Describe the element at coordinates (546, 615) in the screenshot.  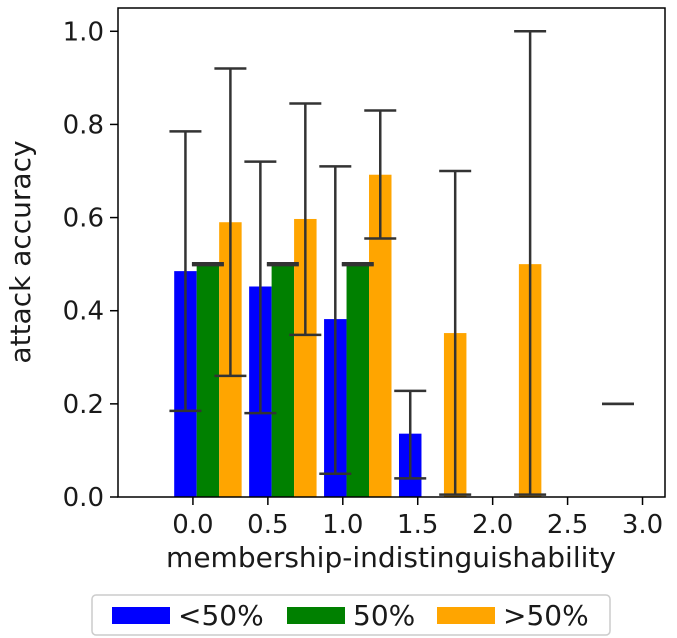
I see `legend-label-2: >50%` at that location.